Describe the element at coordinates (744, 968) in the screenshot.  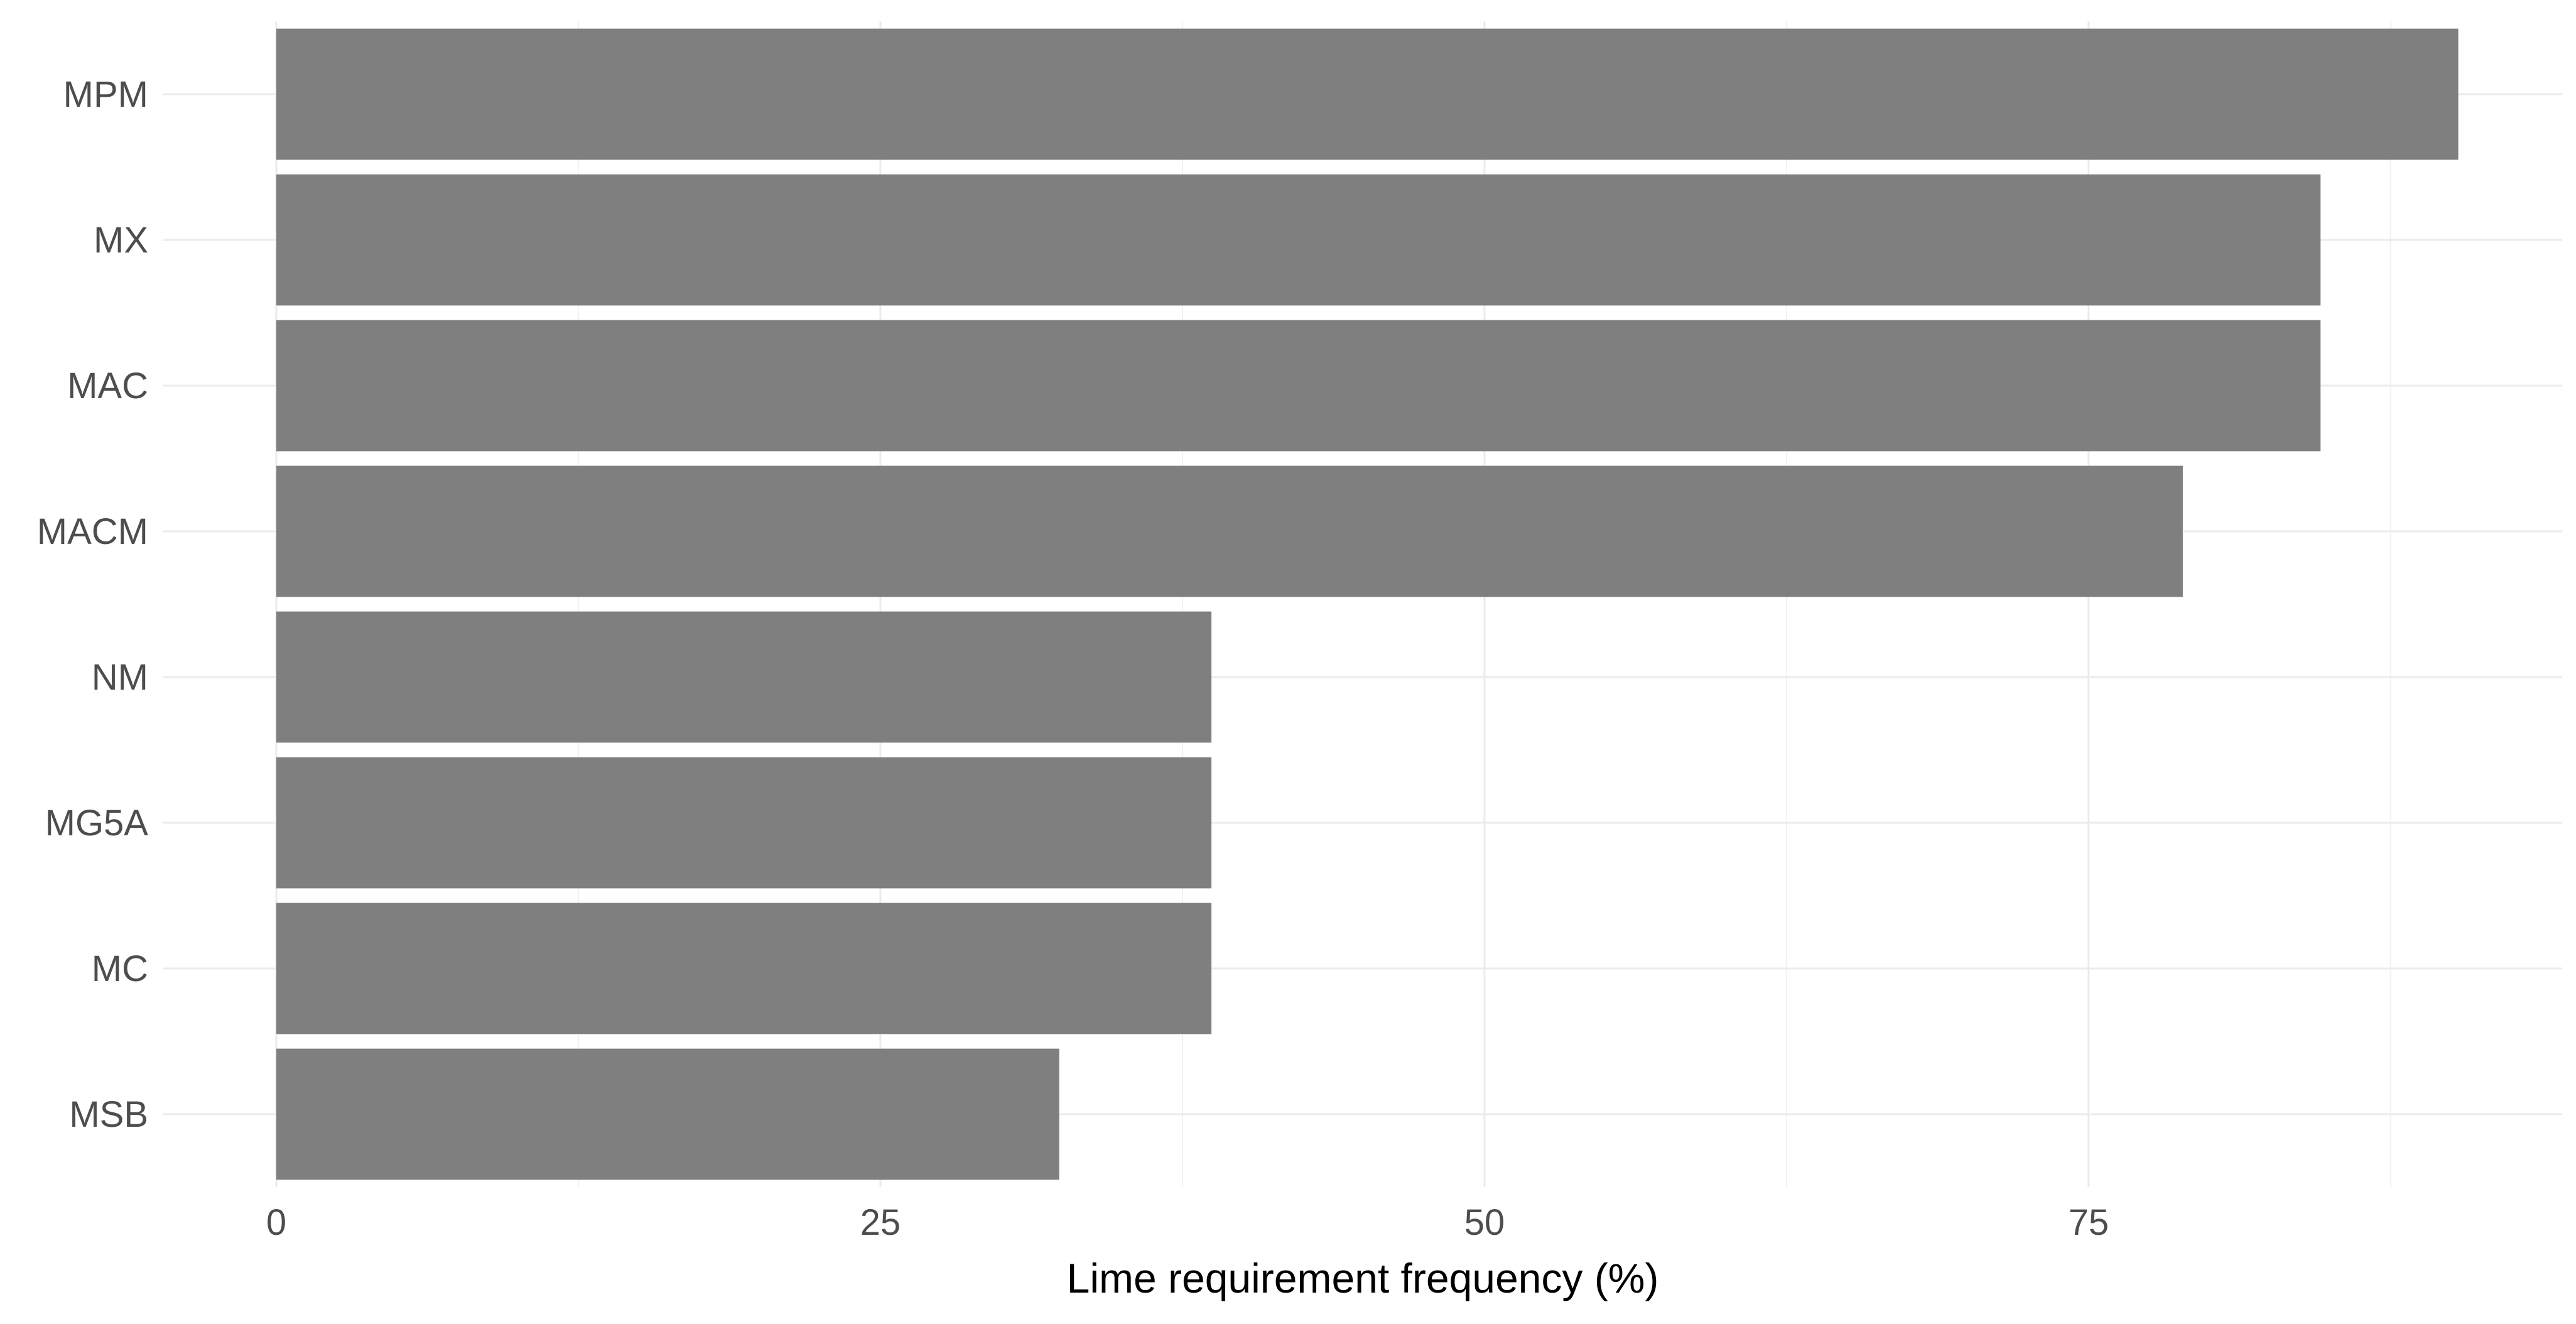
I see `bar-mc` at that location.